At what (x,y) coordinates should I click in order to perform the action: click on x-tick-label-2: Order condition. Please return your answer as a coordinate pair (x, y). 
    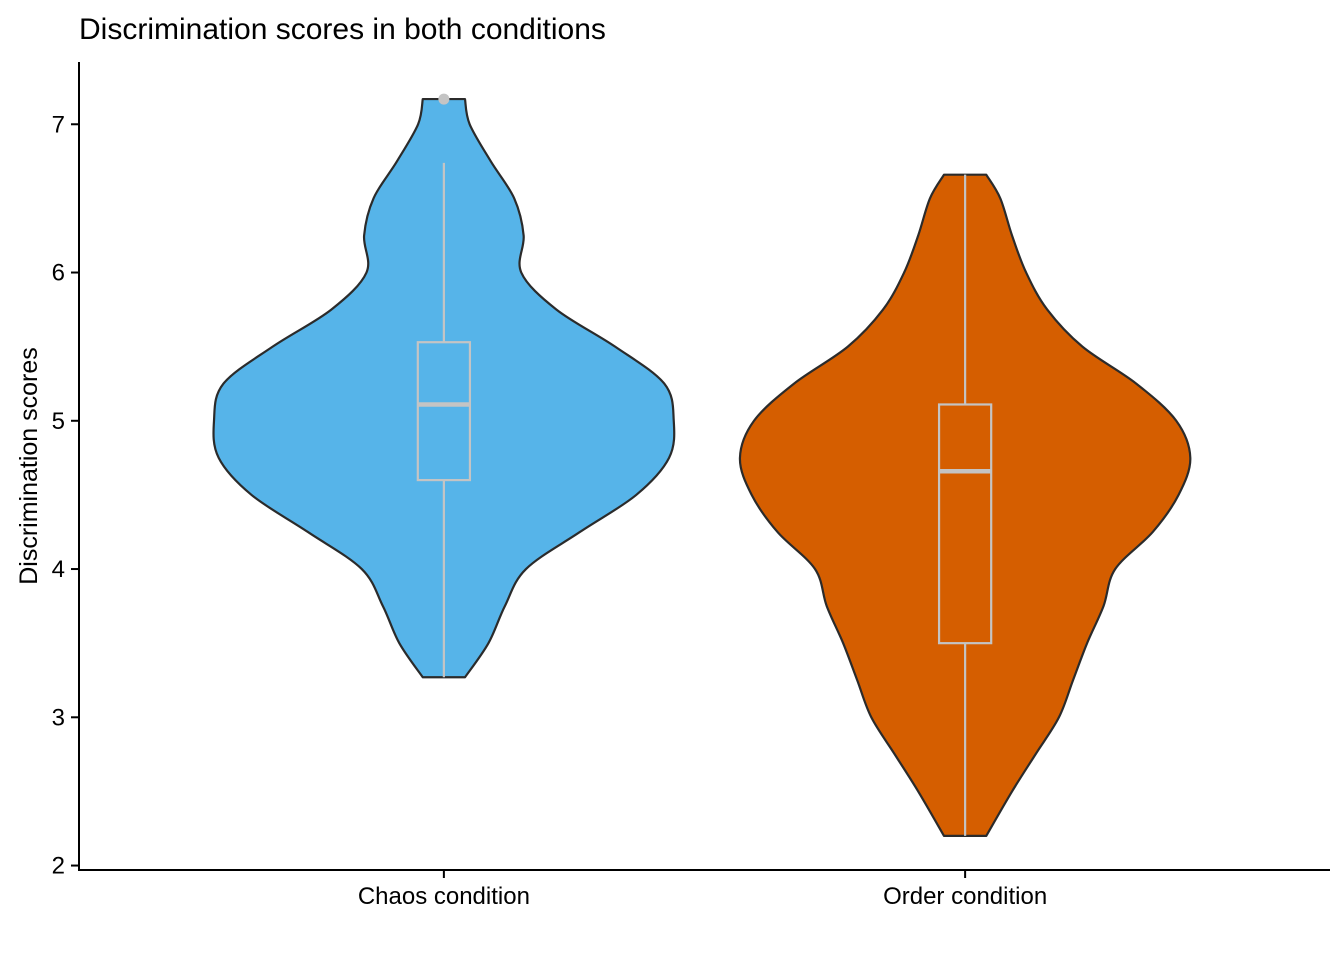
    Looking at the image, I should click on (965, 896).